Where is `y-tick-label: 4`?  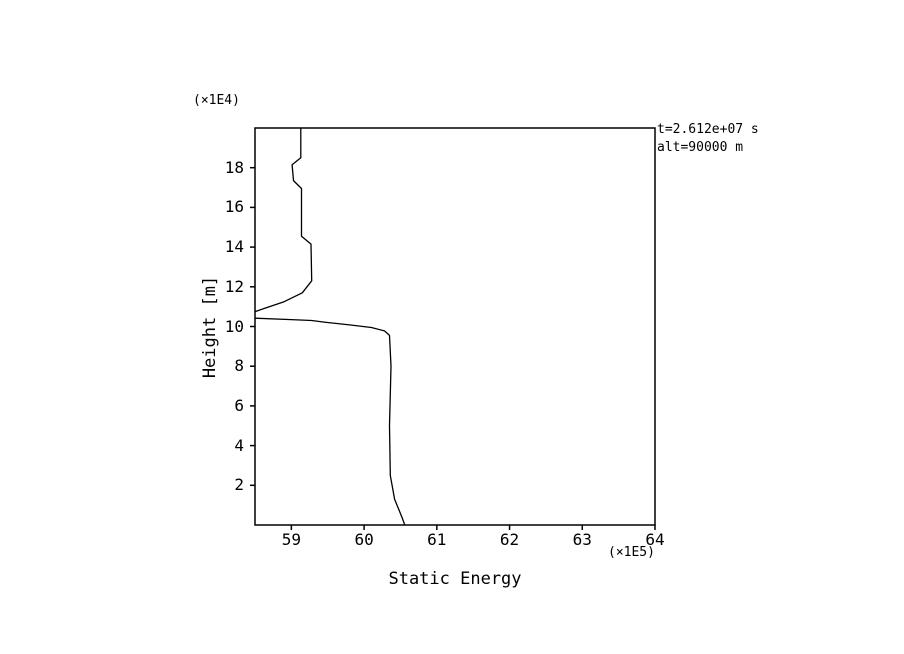 y-tick-label: 4 is located at coordinates (239, 445).